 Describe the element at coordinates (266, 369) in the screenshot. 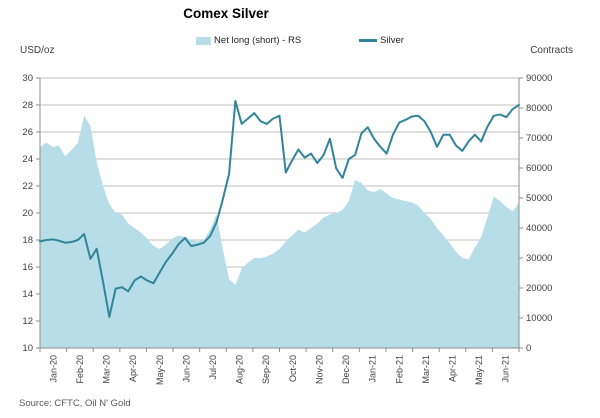

I see `svg-text: Sep-20` at that location.